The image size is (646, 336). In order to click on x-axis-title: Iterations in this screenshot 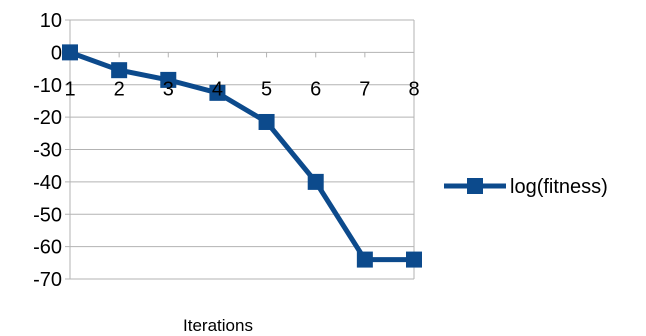, I will do `click(218, 325)`.